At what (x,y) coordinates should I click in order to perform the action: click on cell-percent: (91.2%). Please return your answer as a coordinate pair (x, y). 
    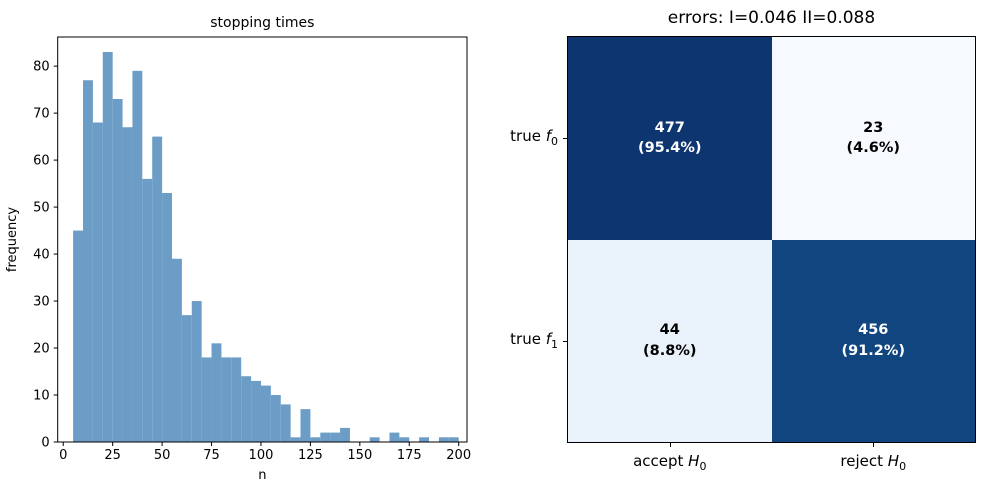
    Looking at the image, I should click on (873, 350).